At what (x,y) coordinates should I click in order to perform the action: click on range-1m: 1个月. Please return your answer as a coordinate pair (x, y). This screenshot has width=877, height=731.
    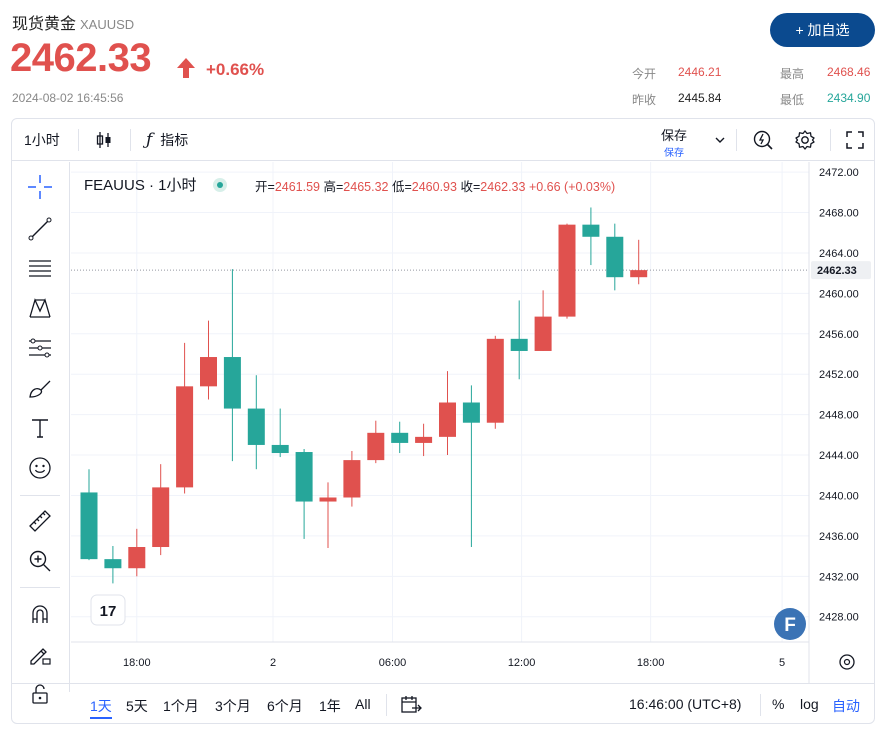
    Looking at the image, I should click on (181, 706).